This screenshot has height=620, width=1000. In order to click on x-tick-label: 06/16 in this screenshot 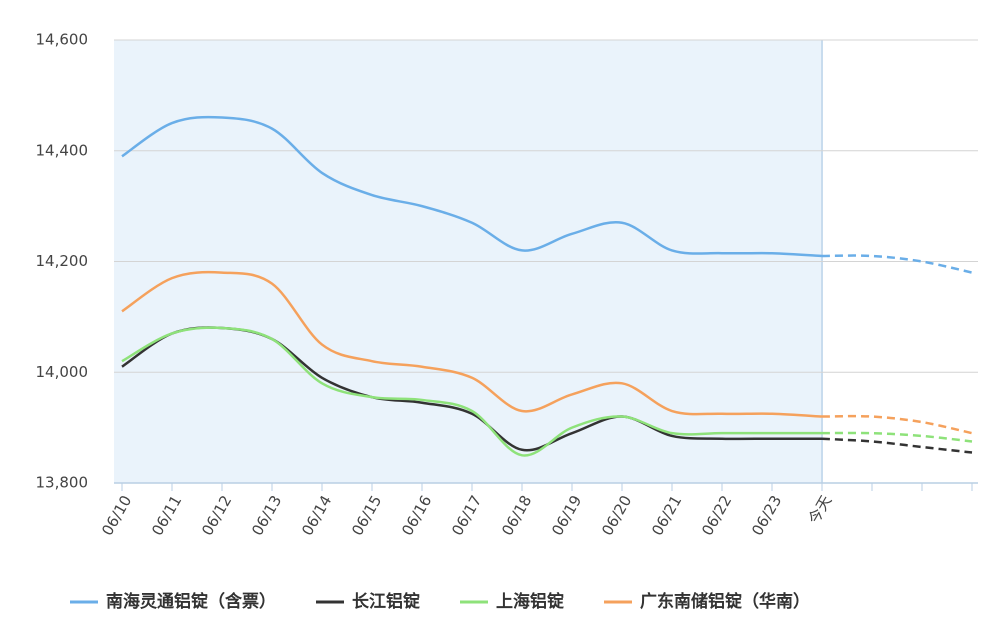, I will do `click(416, 515)`.